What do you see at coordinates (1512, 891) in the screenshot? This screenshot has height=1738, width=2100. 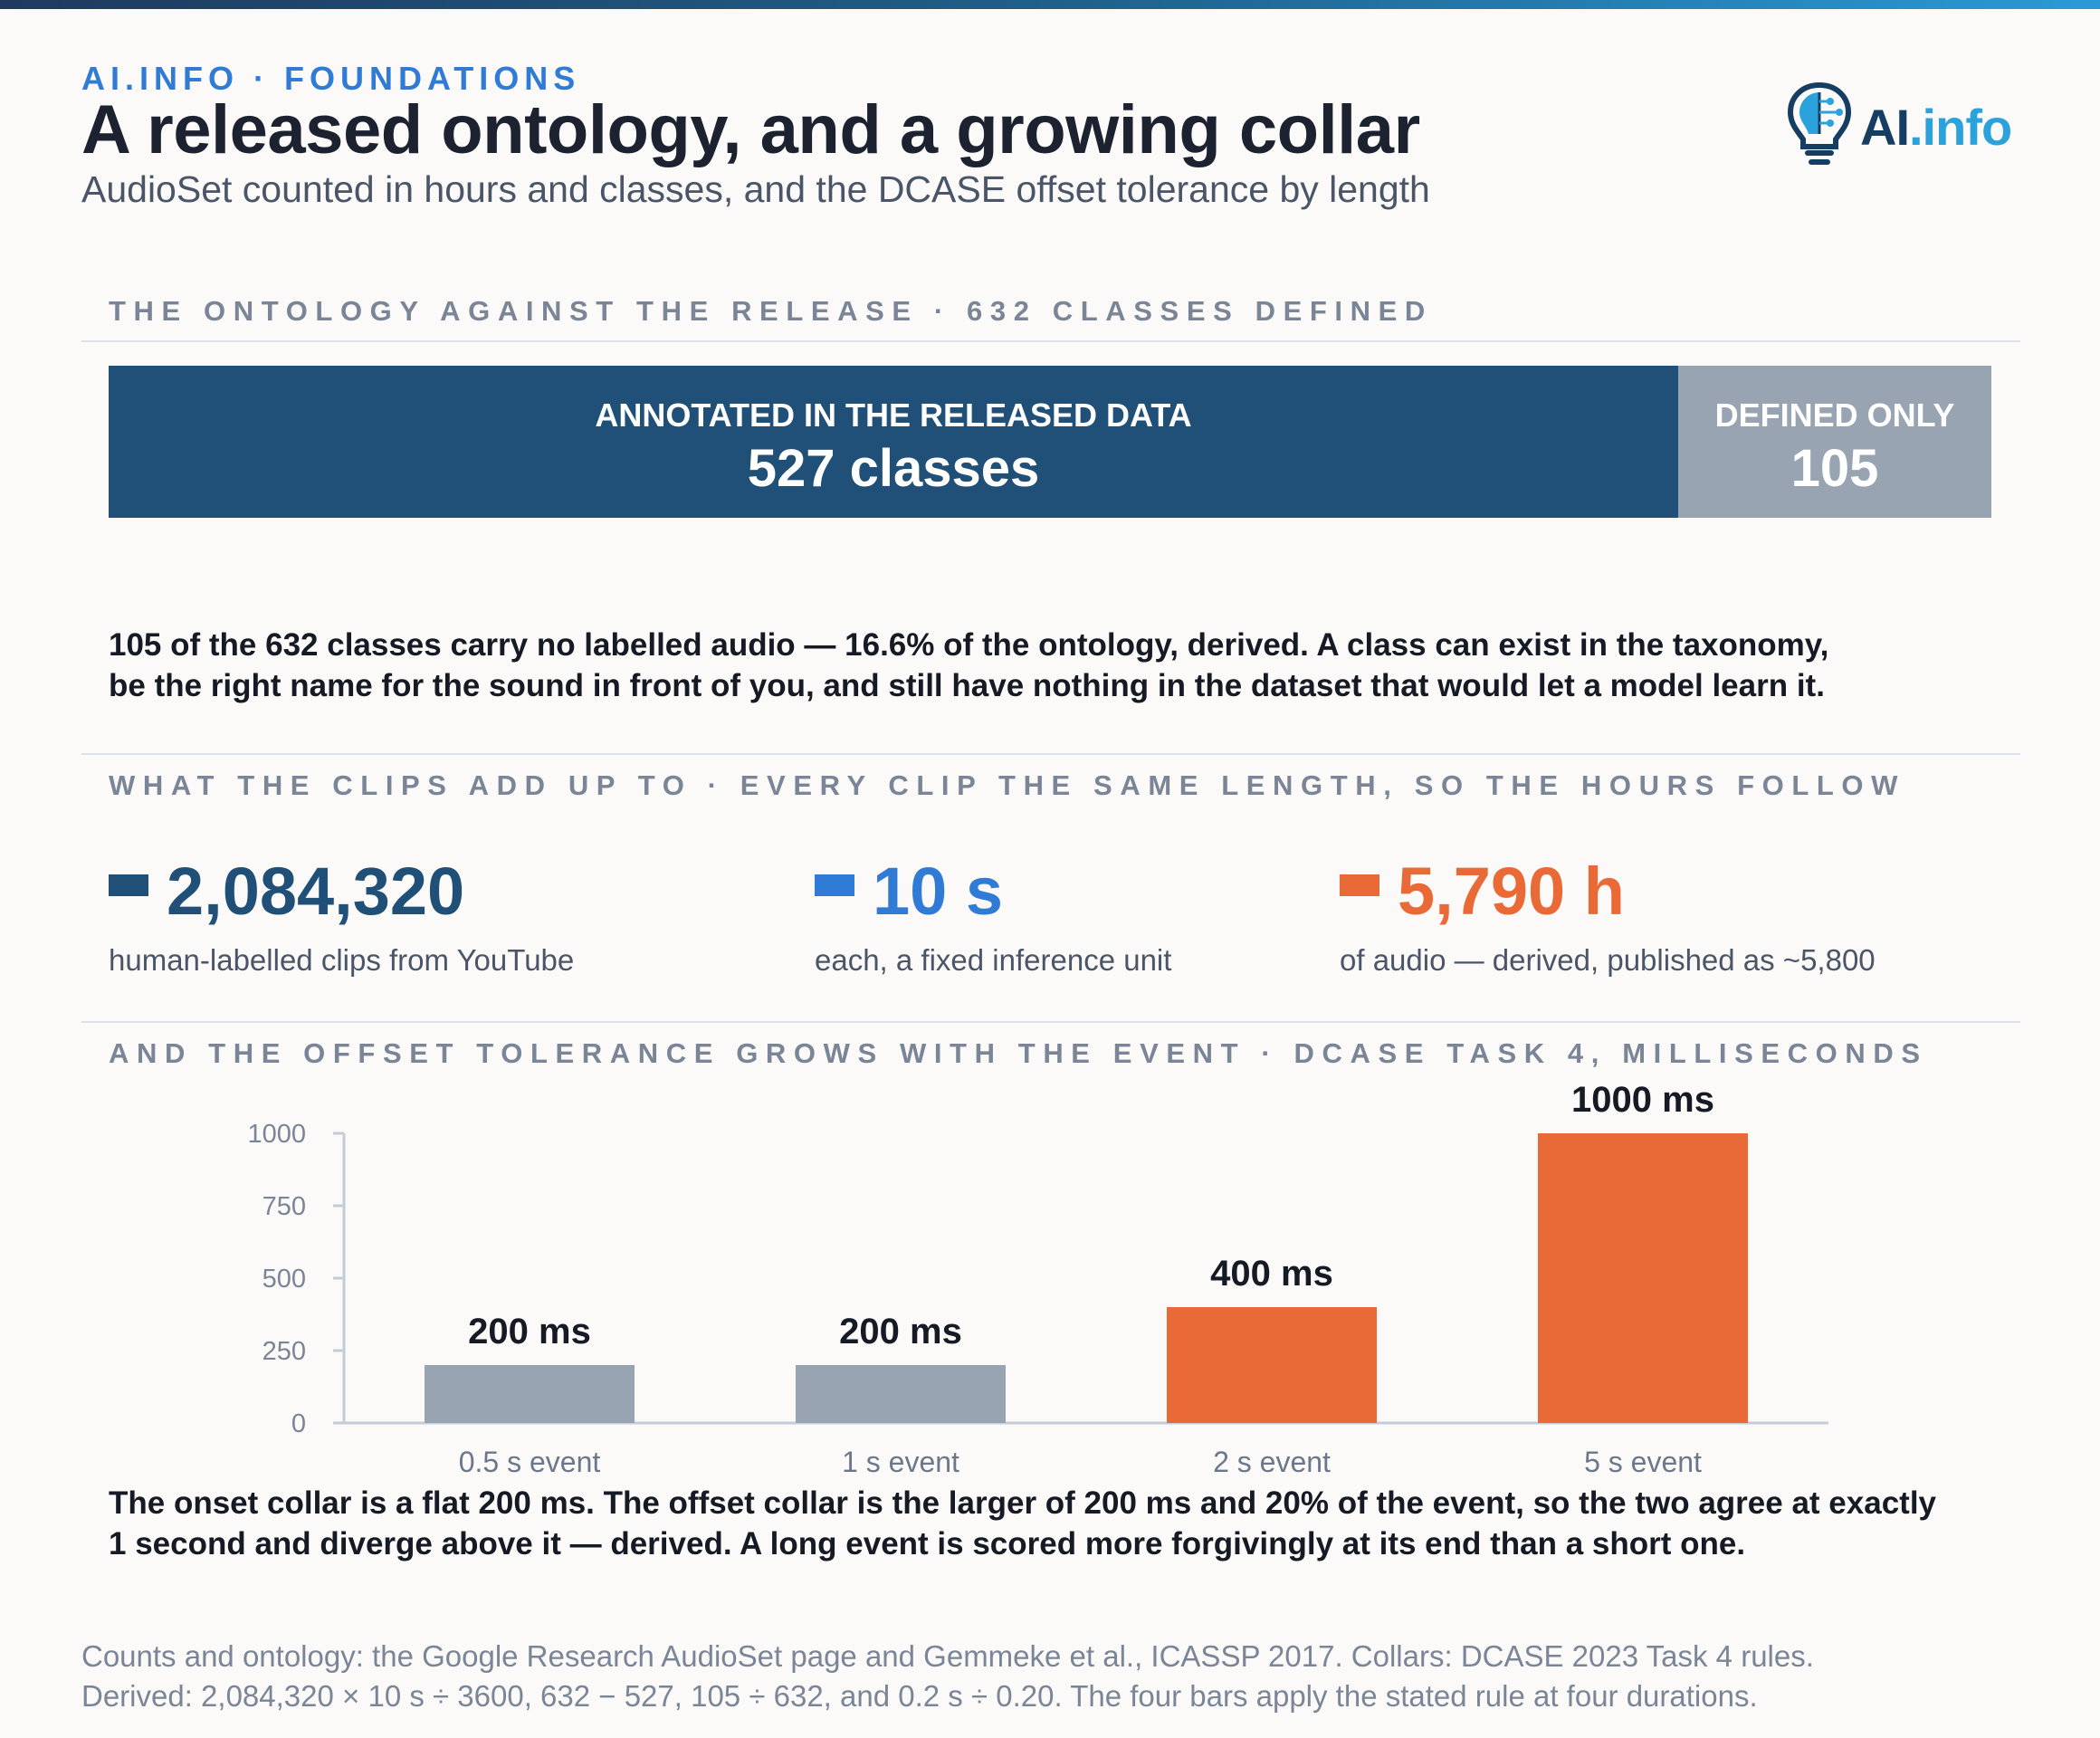 I see `stat-value: 5,790 h` at bounding box center [1512, 891].